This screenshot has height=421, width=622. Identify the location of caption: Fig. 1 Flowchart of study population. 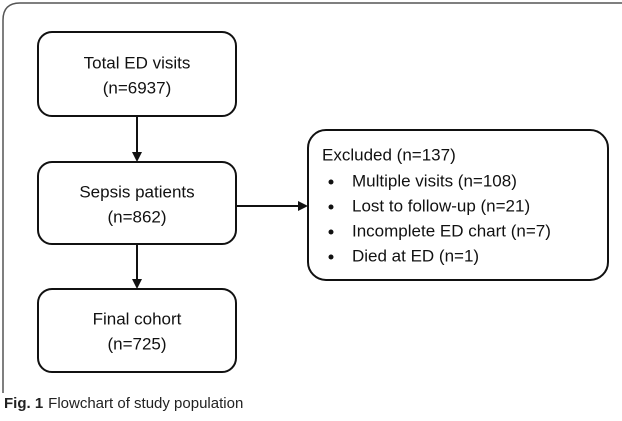
(123, 403).